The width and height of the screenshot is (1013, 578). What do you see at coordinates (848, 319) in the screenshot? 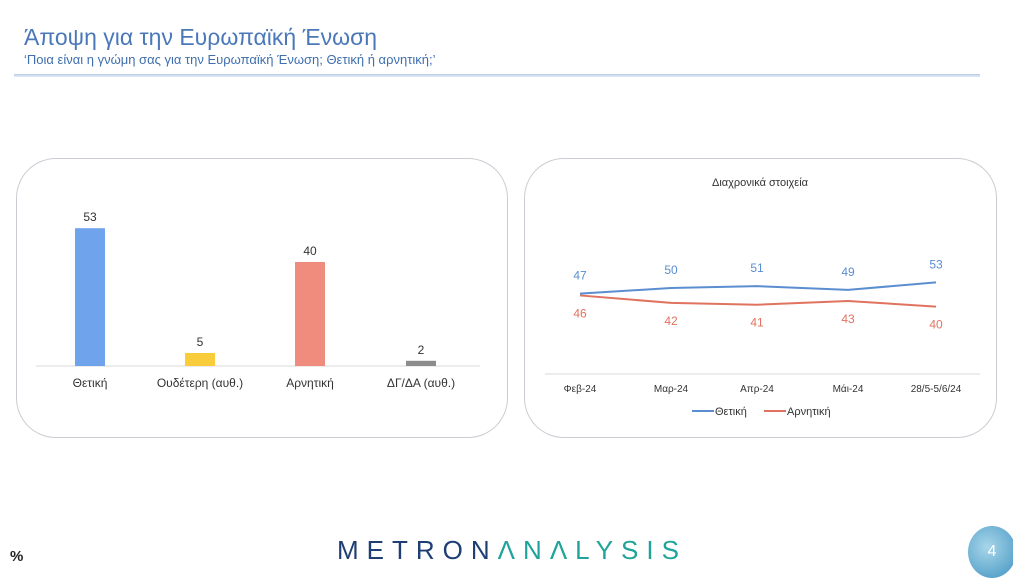
I see `data-label: 43` at bounding box center [848, 319].